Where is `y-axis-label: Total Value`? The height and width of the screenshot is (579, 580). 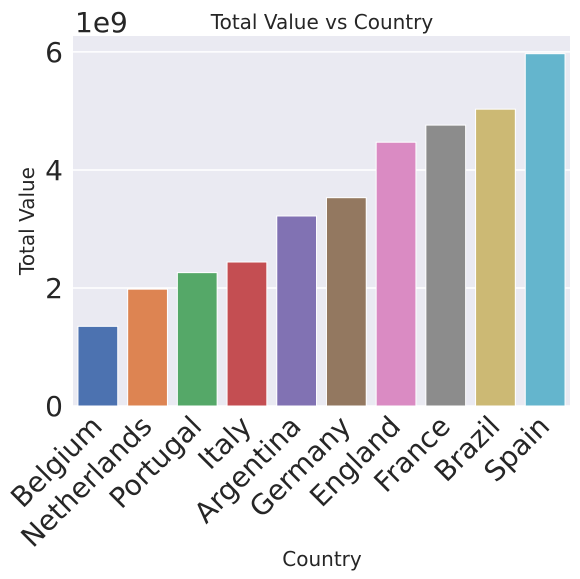
y-axis-label: Total Value is located at coordinates (27, 221).